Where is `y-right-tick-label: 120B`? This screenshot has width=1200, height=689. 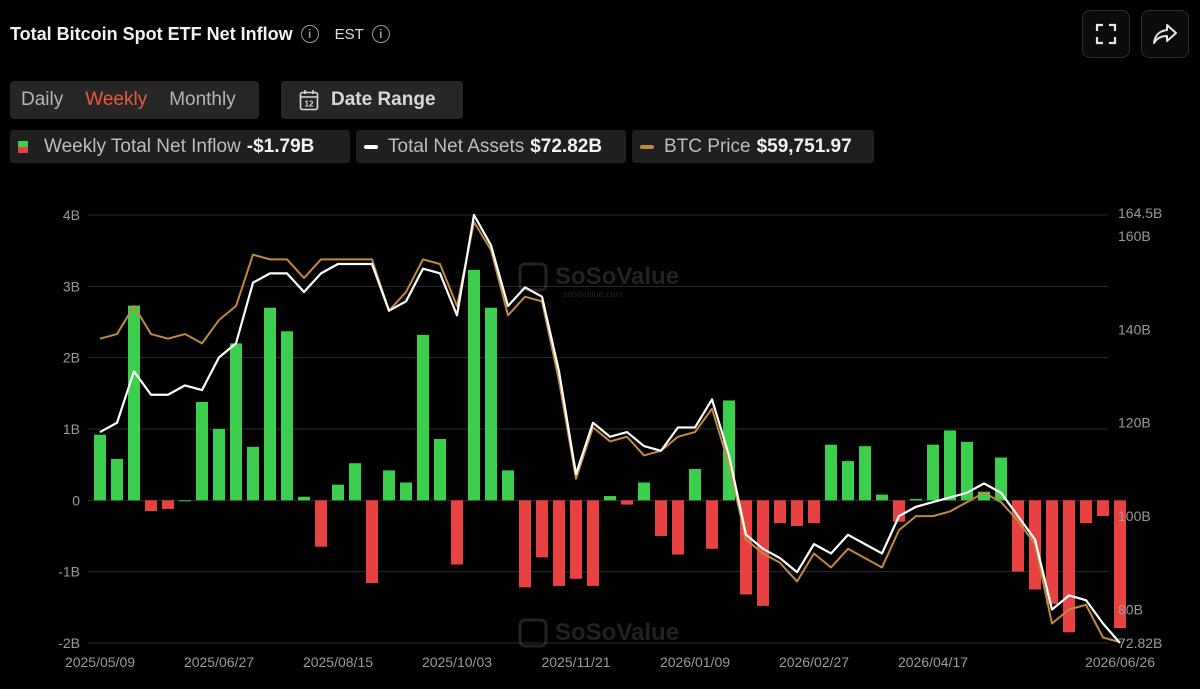 y-right-tick-label: 120B is located at coordinates (1134, 423).